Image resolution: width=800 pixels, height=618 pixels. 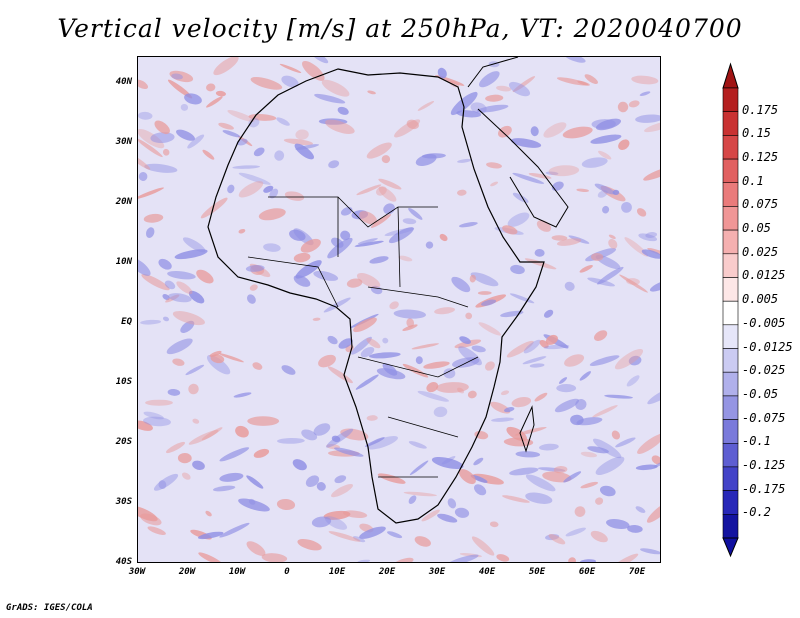 I want to click on latitude-tick-label: 20S, so click(x=123, y=442).